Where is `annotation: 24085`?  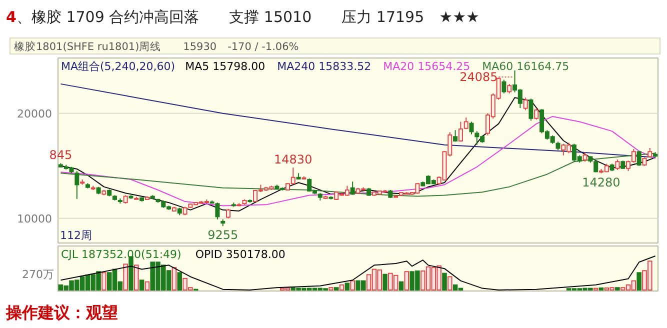 annotation: 24085 is located at coordinates (479, 77).